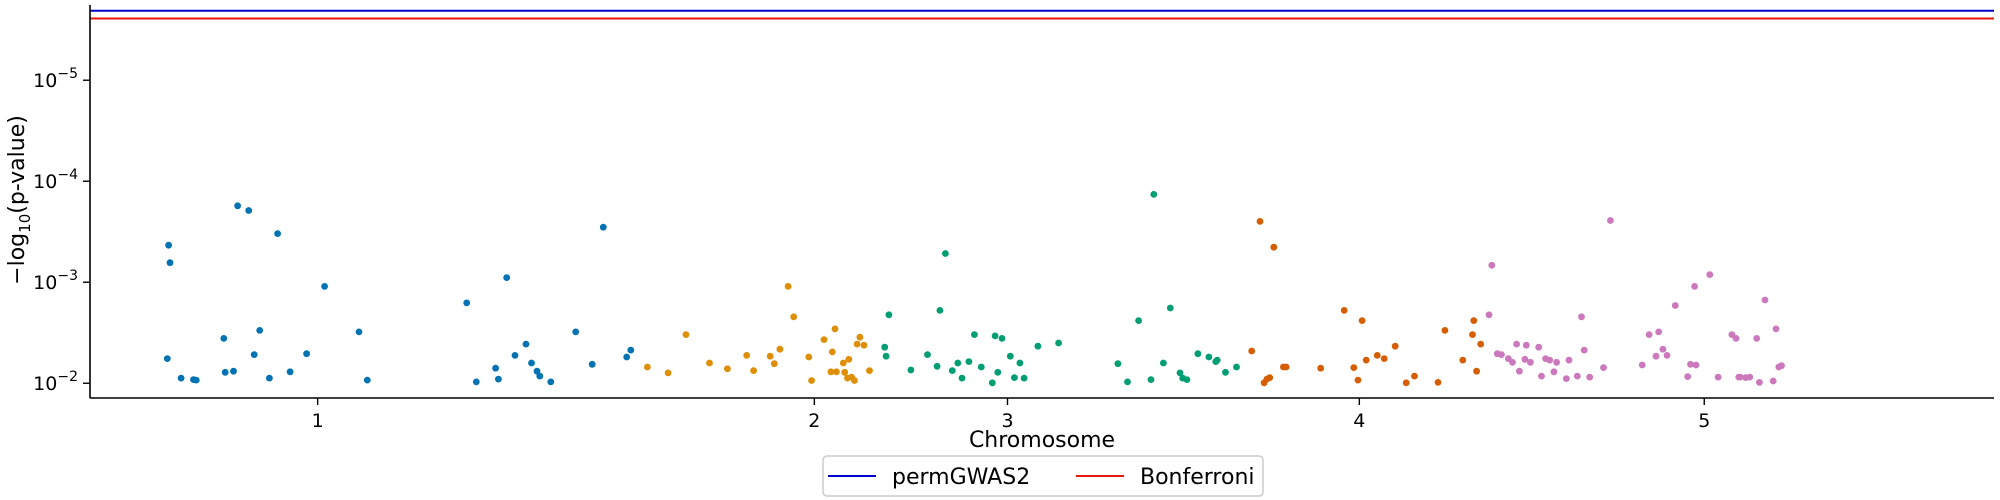 This screenshot has height=500, width=2000. Describe the element at coordinates (55, 180) in the screenshot. I see `y-tick-label: 10⁻⁴` at that location.